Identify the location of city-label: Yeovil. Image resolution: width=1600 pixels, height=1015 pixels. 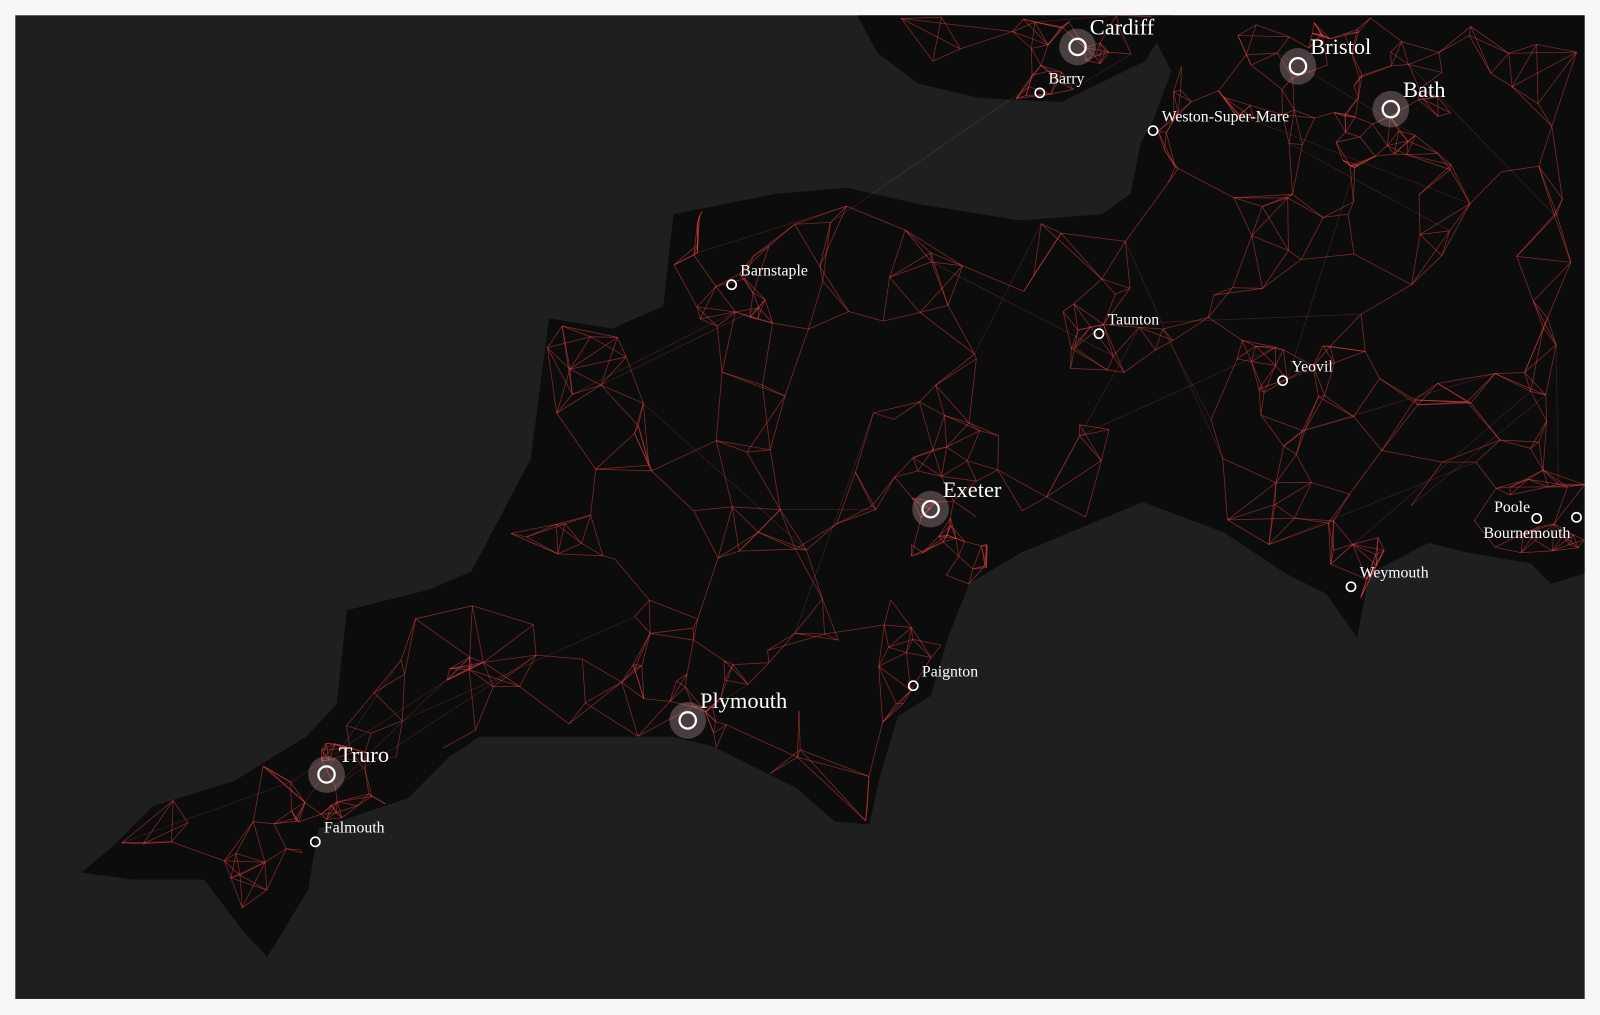
(1312, 366).